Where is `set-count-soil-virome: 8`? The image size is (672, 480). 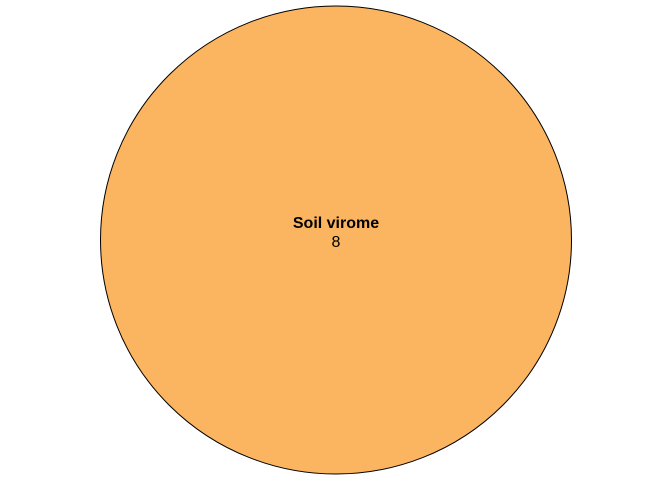
set-count-soil-virome: 8 is located at coordinates (336, 242).